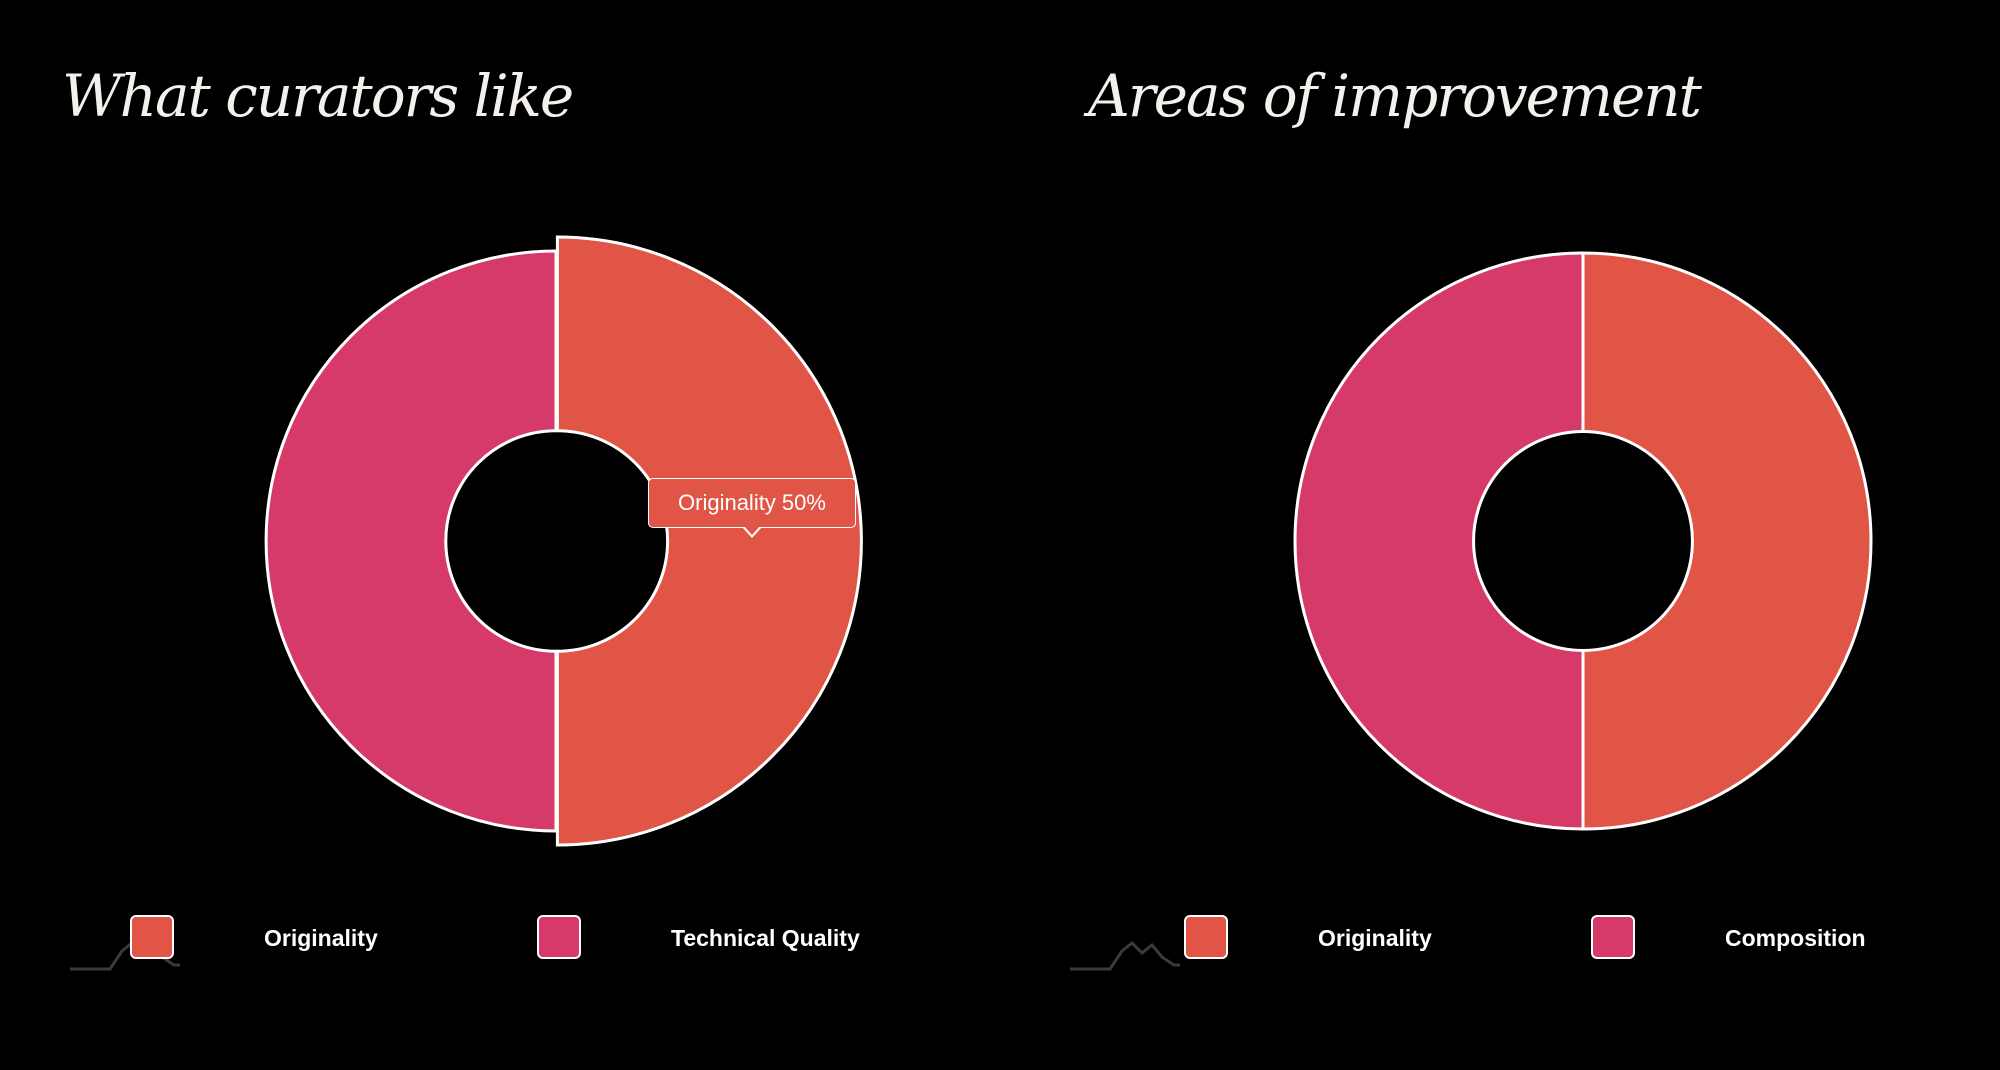  Describe the element at coordinates (765, 938) in the screenshot. I see `legend-label: Technical Quality` at that location.